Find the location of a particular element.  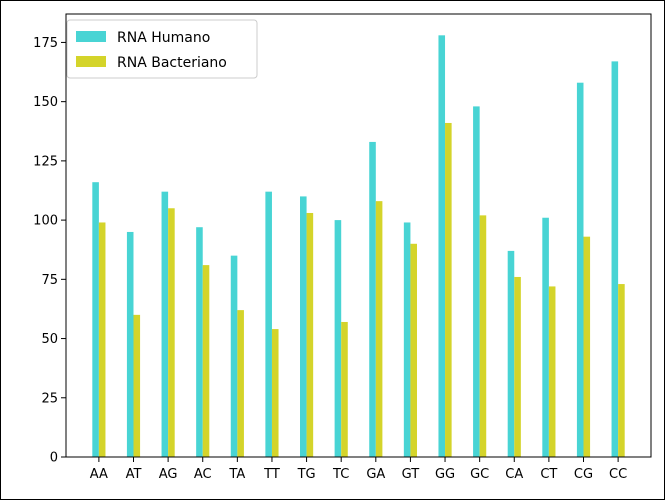

x-tick-label-cc: CC is located at coordinates (618, 474).